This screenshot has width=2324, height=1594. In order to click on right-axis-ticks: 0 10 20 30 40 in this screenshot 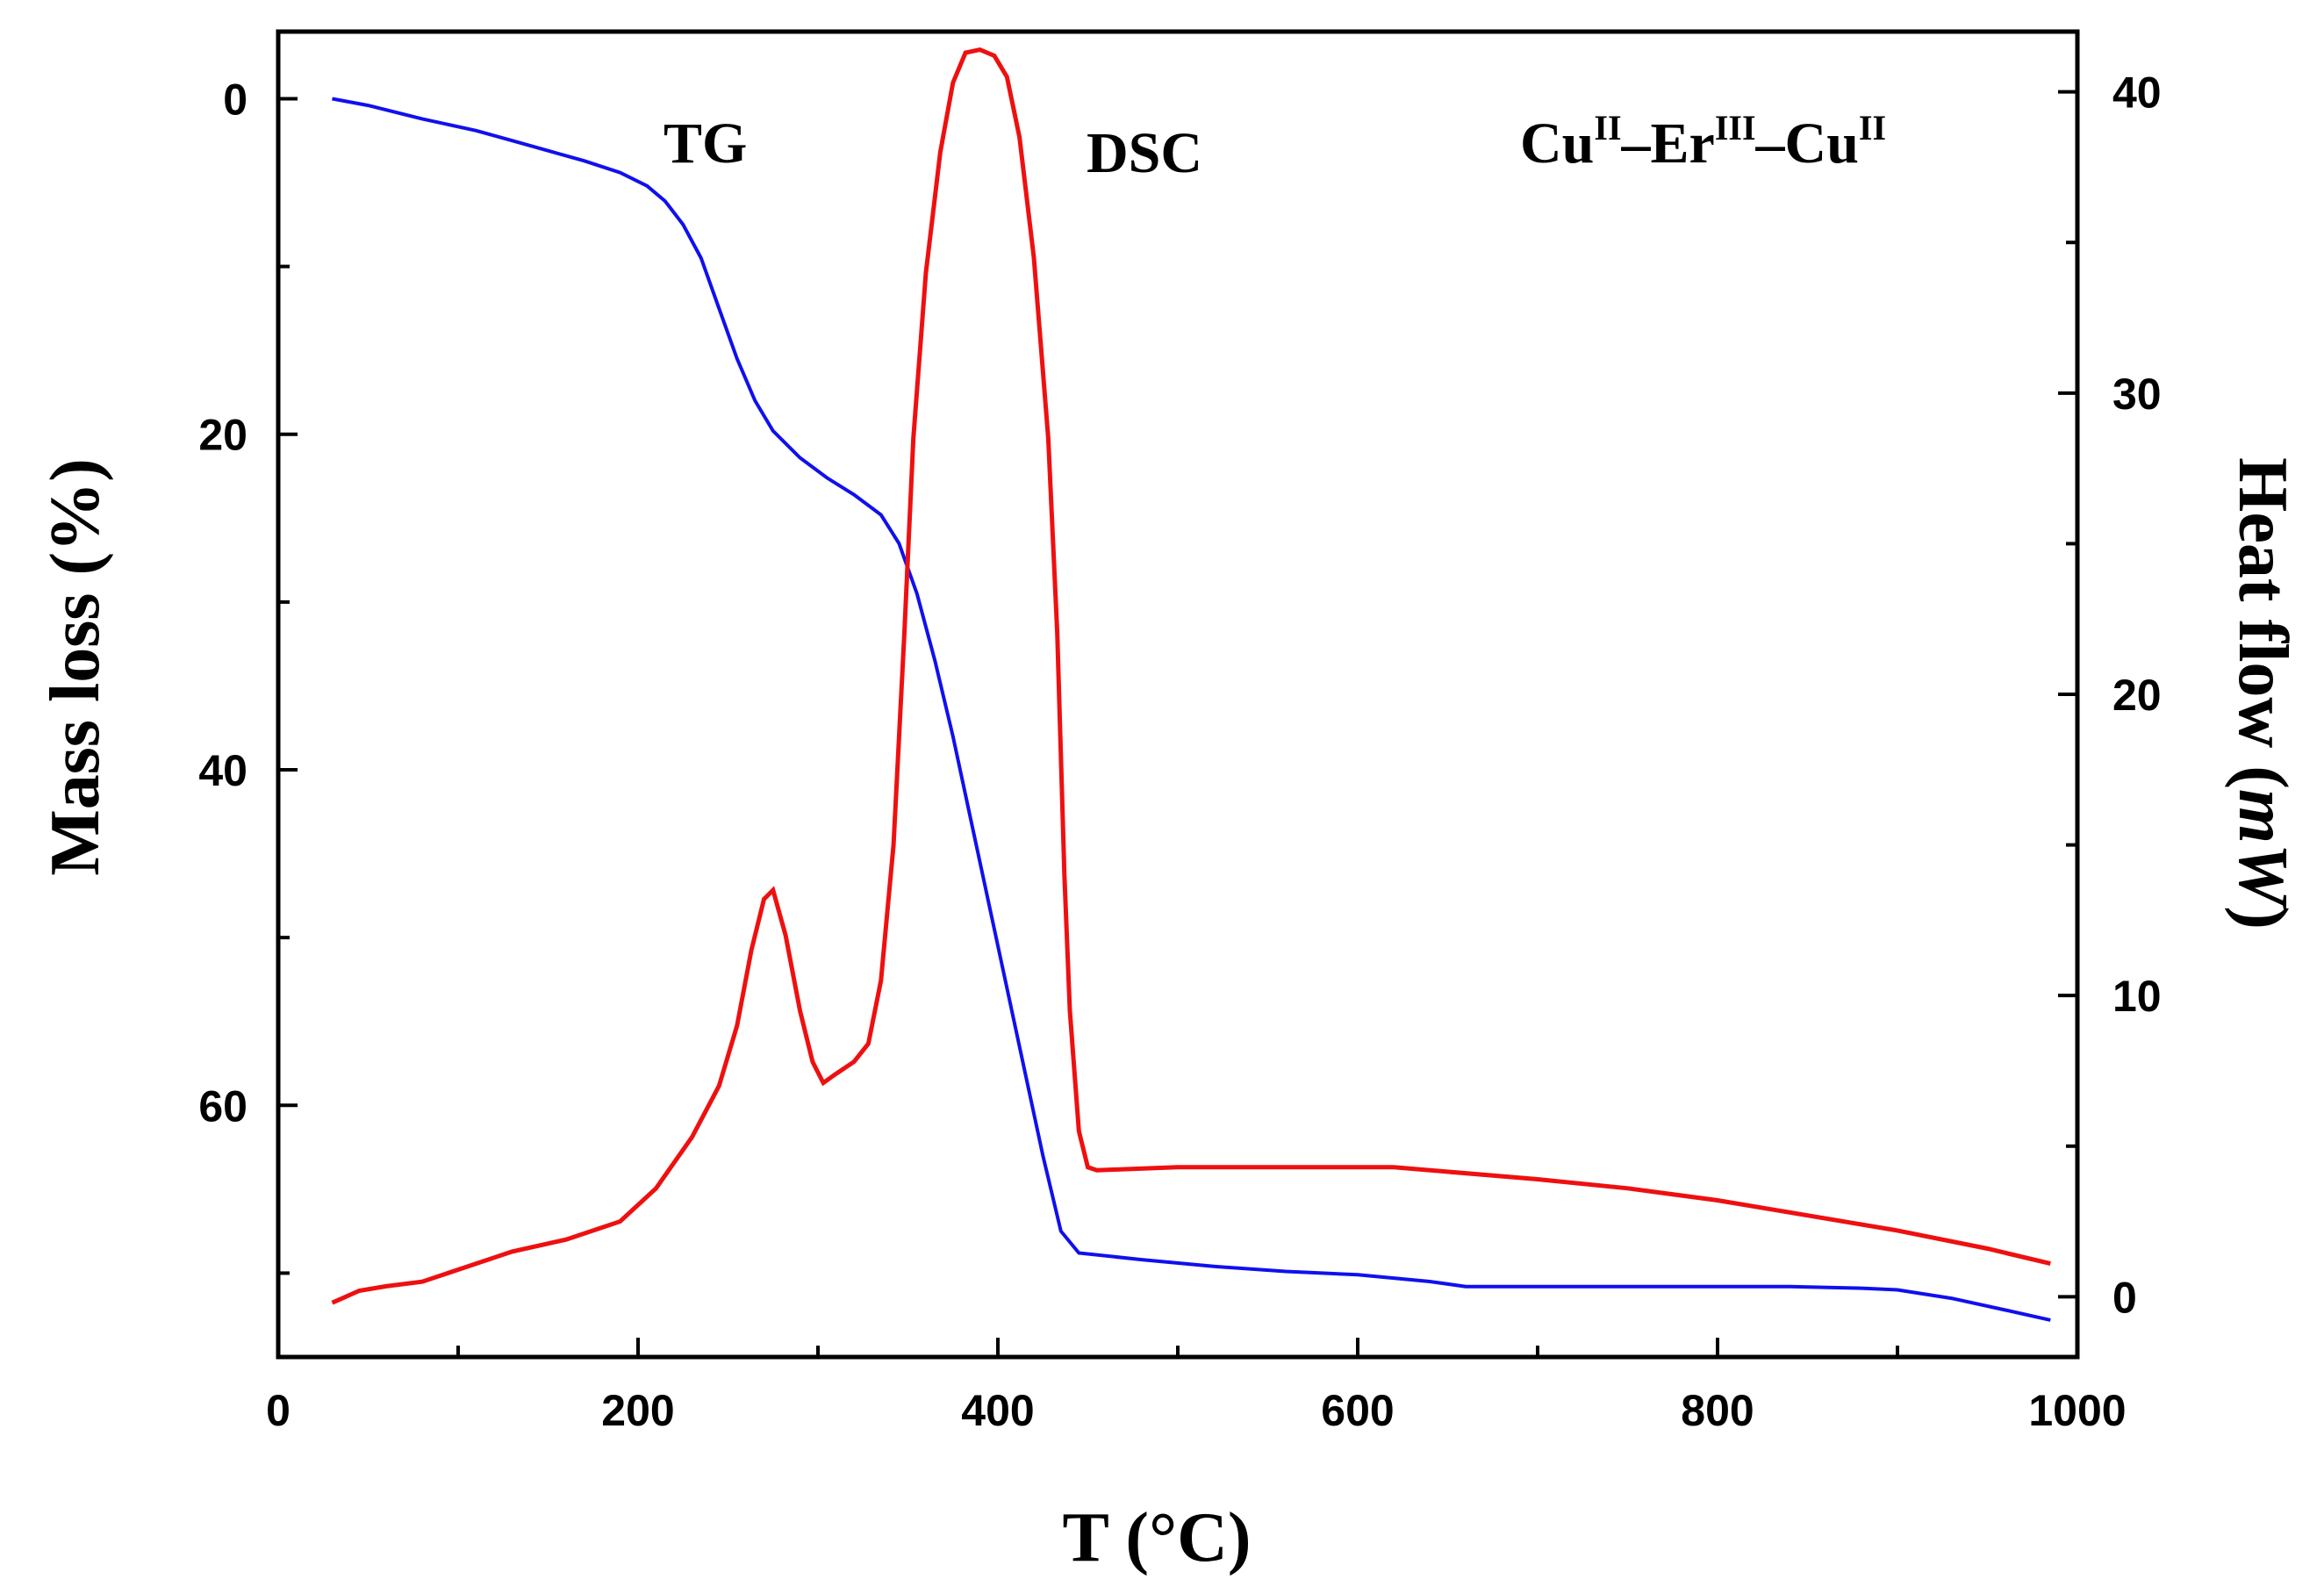, I will do `click(2110, 695)`.